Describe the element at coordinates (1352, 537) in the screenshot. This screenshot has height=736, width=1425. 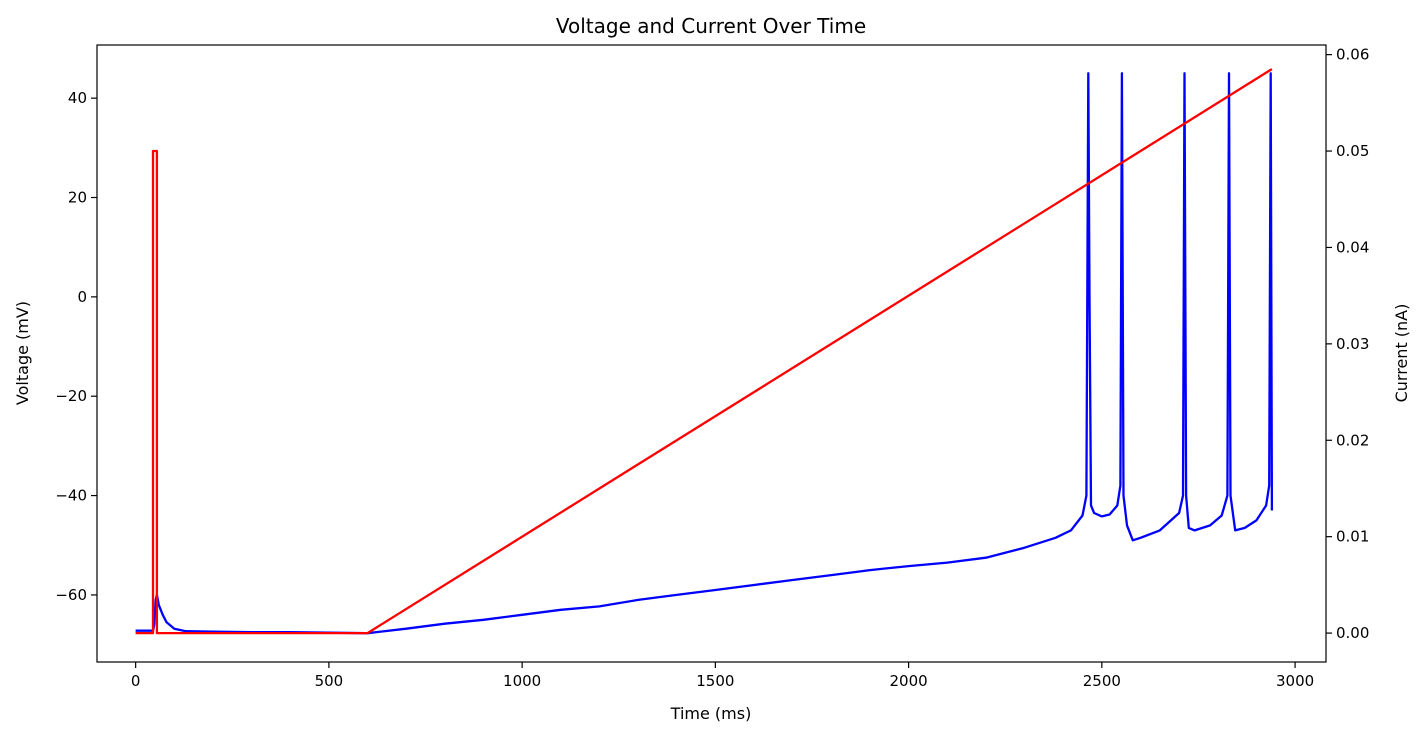
I see `y-tick-label-right: 0.01` at that location.